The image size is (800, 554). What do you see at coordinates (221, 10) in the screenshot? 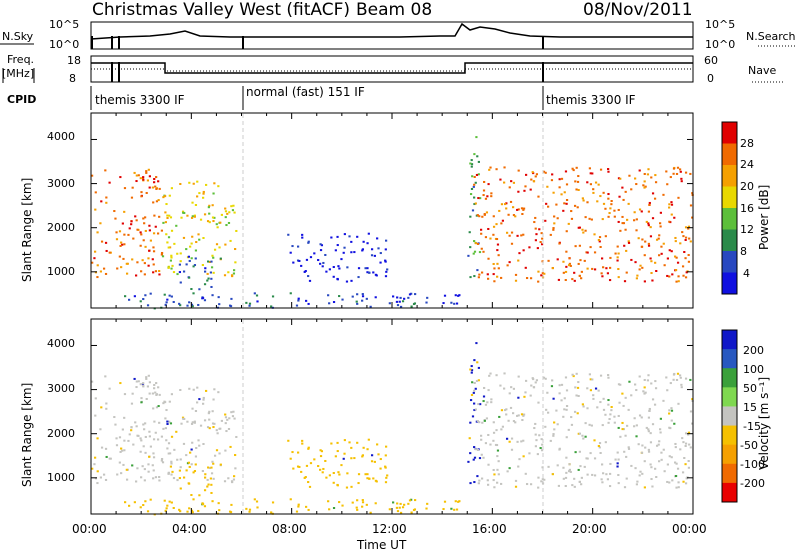
I see `plot-title: Christmas Valley West (fitACF)` at bounding box center [221, 10].